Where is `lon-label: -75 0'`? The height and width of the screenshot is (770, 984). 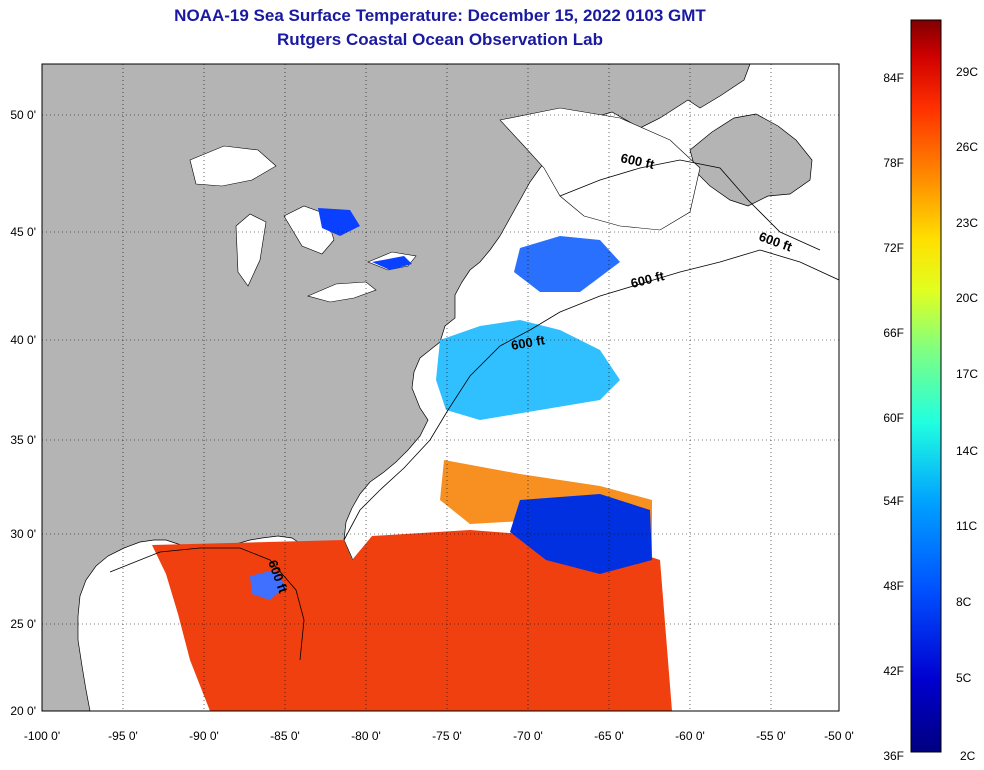 lon-label: -75 0' is located at coordinates (447, 736).